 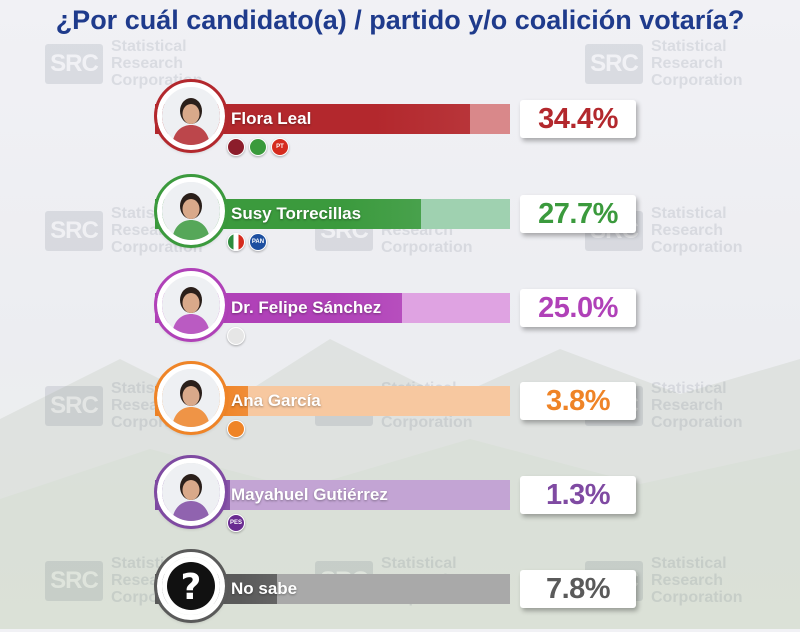 I want to click on party-logos: PT, so click(x=258, y=147).